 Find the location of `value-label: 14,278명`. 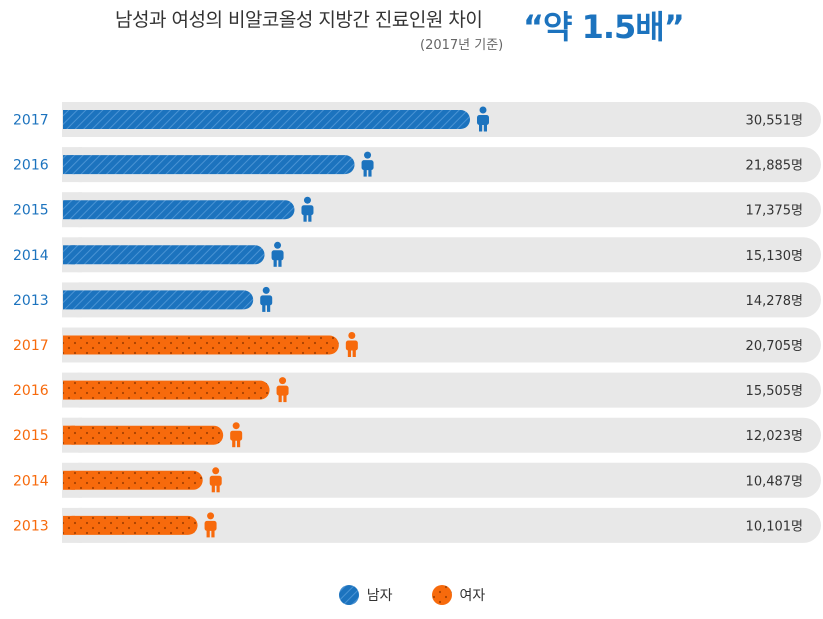

value-label: 14,278명 is located at coordinates (774, 301).